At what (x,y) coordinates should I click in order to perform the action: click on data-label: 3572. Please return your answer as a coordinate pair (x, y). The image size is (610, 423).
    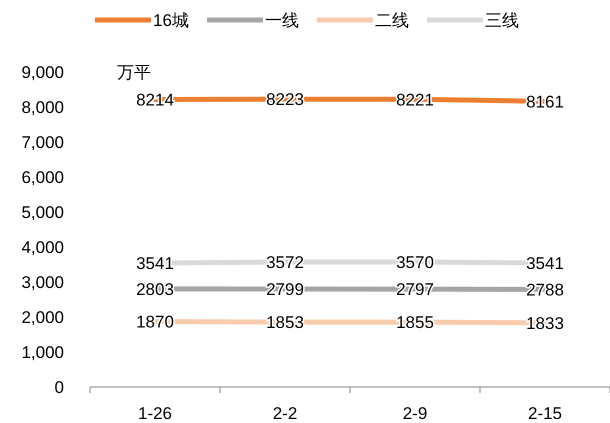
    Looking at the image, I should click on (285, 262).